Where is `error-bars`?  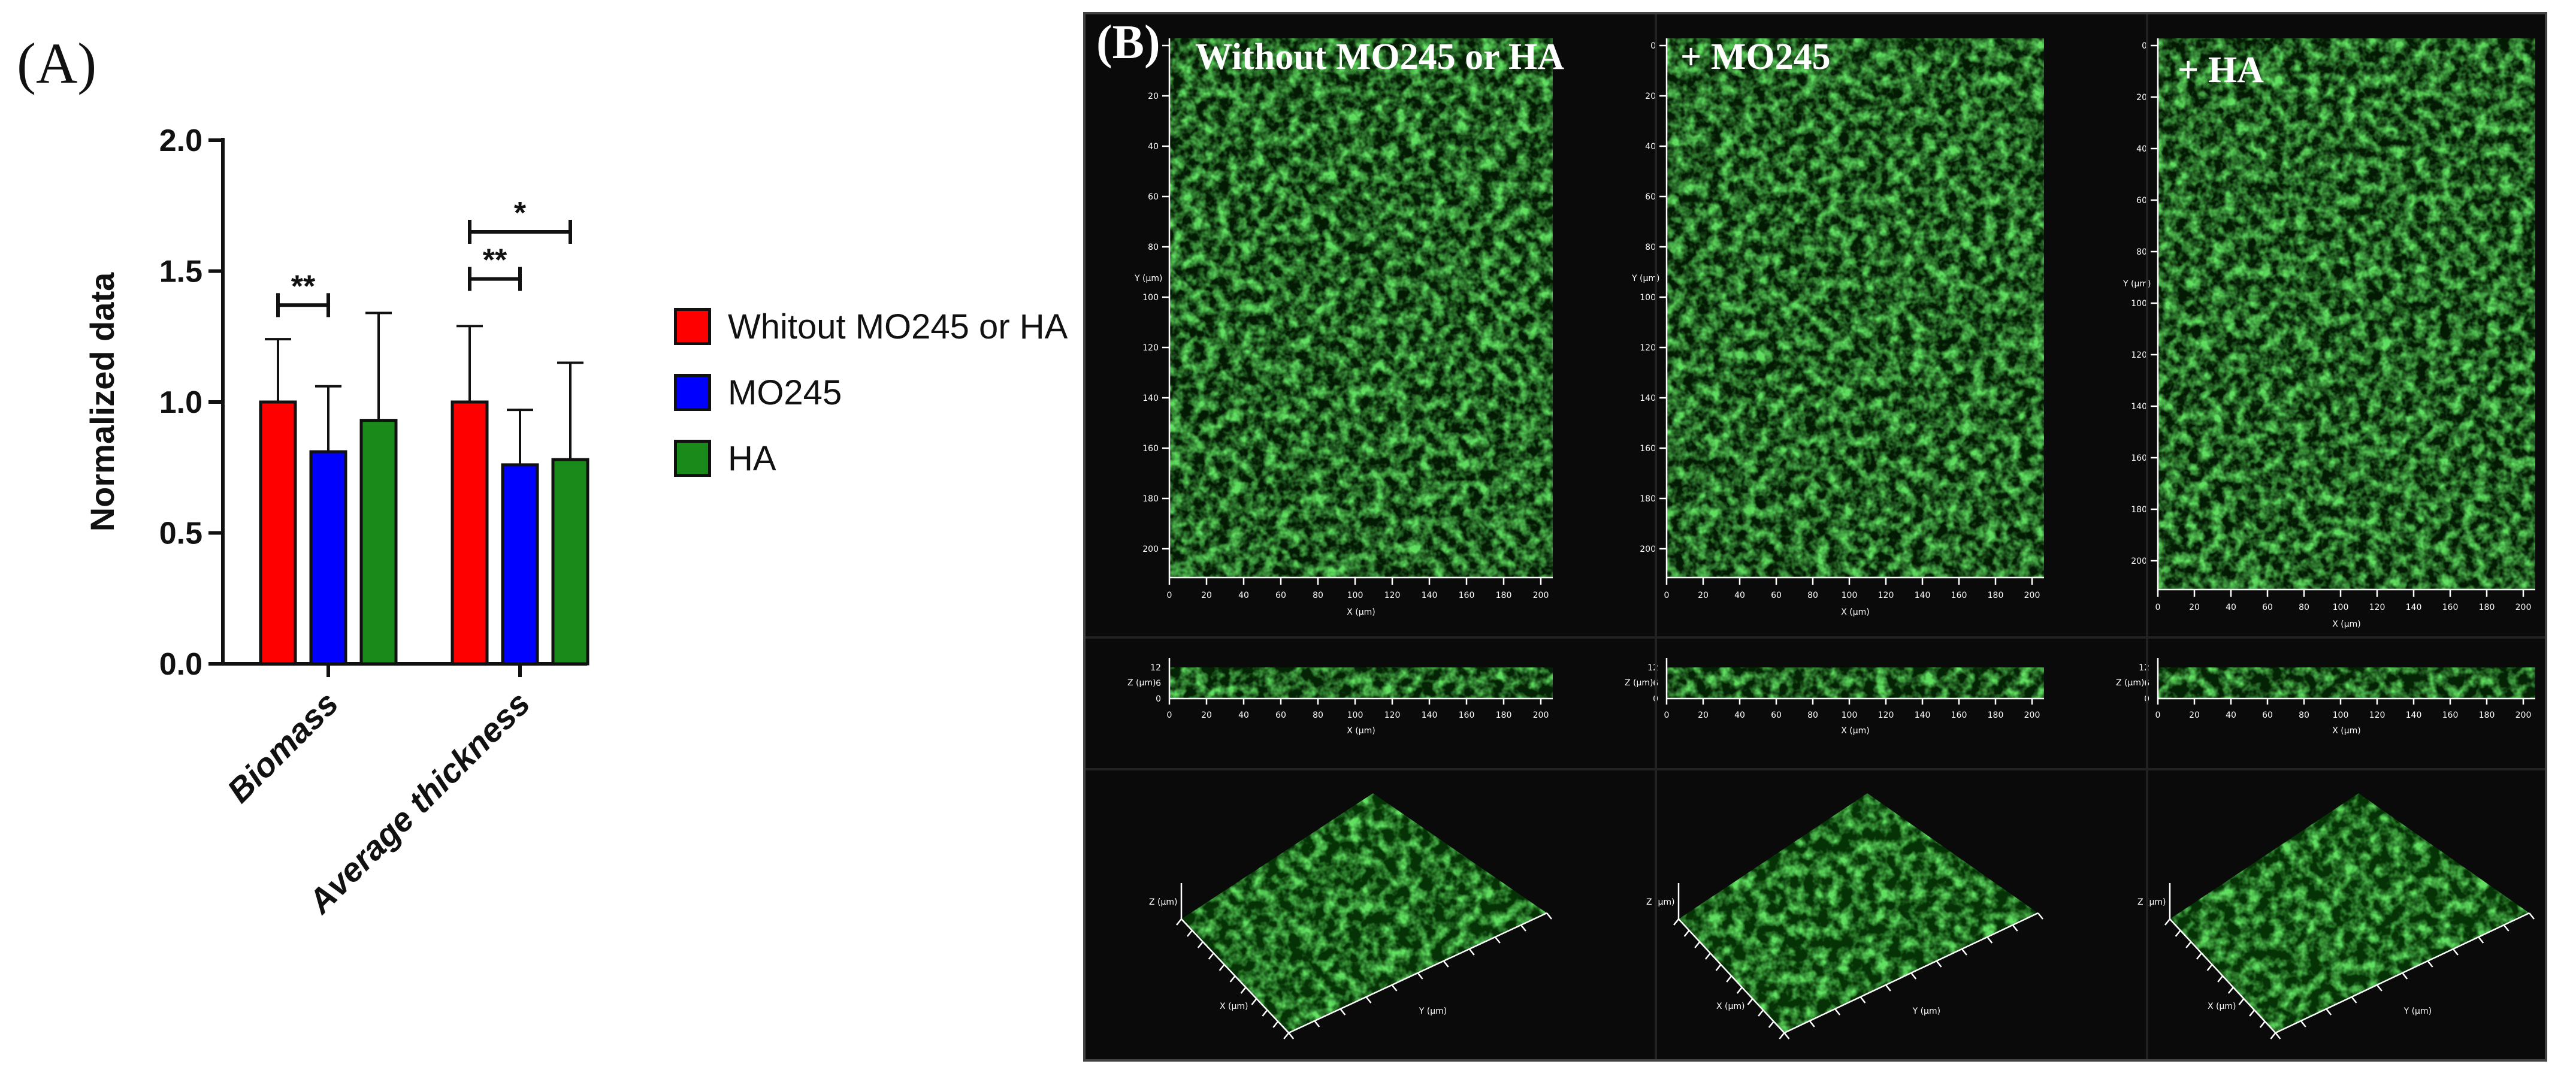 error-bars is located at coordinates (424, 388).